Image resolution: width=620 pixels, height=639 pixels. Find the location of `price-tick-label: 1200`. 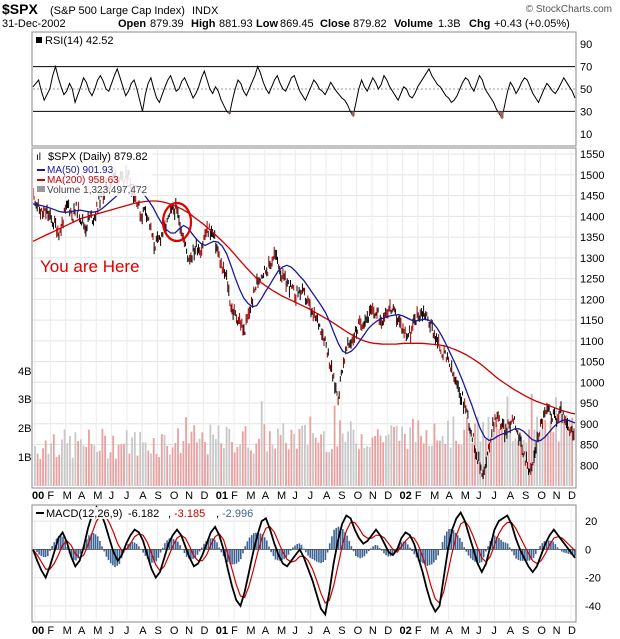

price-tick-label: 1200 is located at coordinates (592, 300).